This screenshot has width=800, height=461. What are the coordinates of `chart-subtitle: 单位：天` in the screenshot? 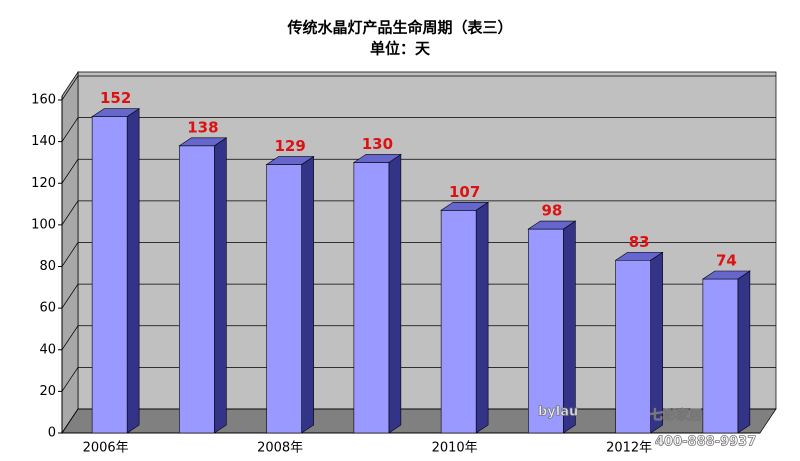 It's located at (400, 49).